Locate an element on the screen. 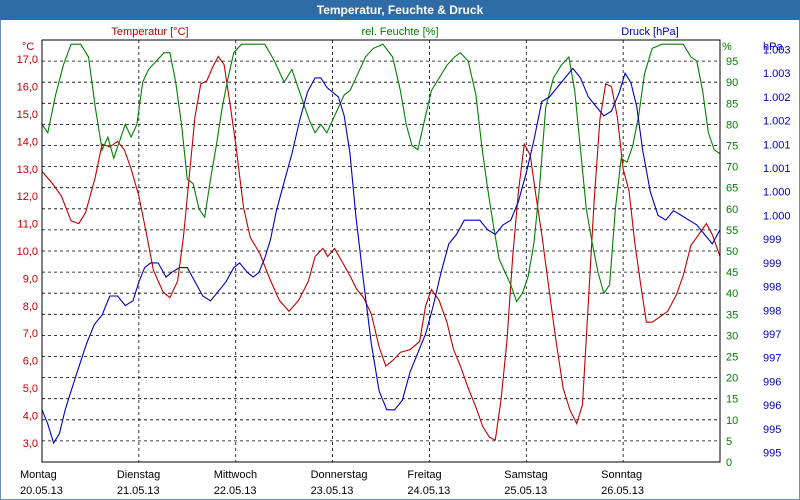 The height and width of the screenshot is (500, 800). temperature-tick-label: 5,0 is located at coordinates (30, 389).